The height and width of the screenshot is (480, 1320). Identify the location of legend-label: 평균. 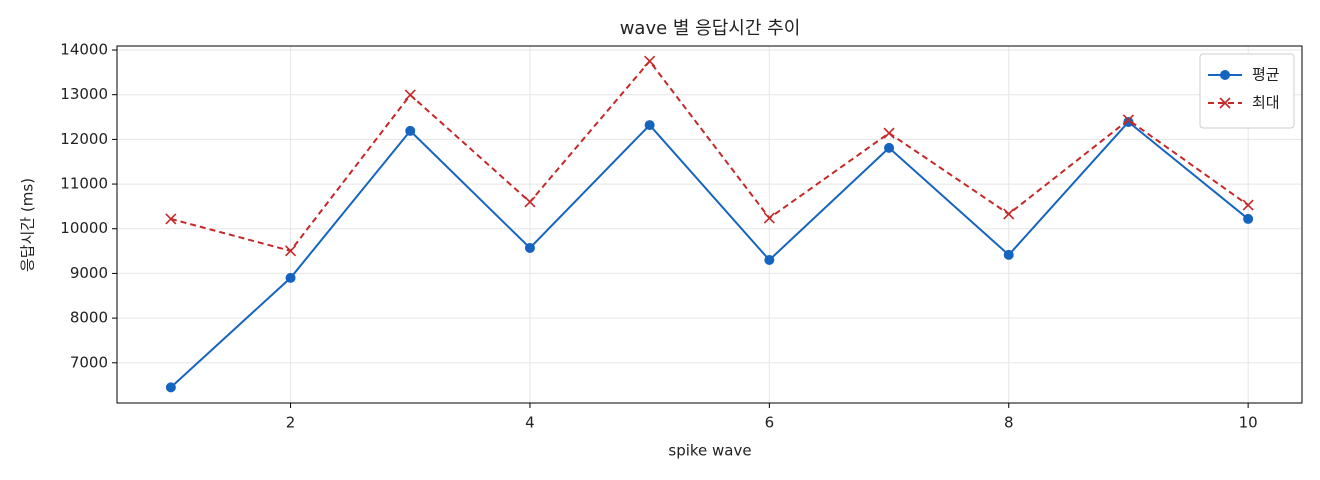
(1266, 75).